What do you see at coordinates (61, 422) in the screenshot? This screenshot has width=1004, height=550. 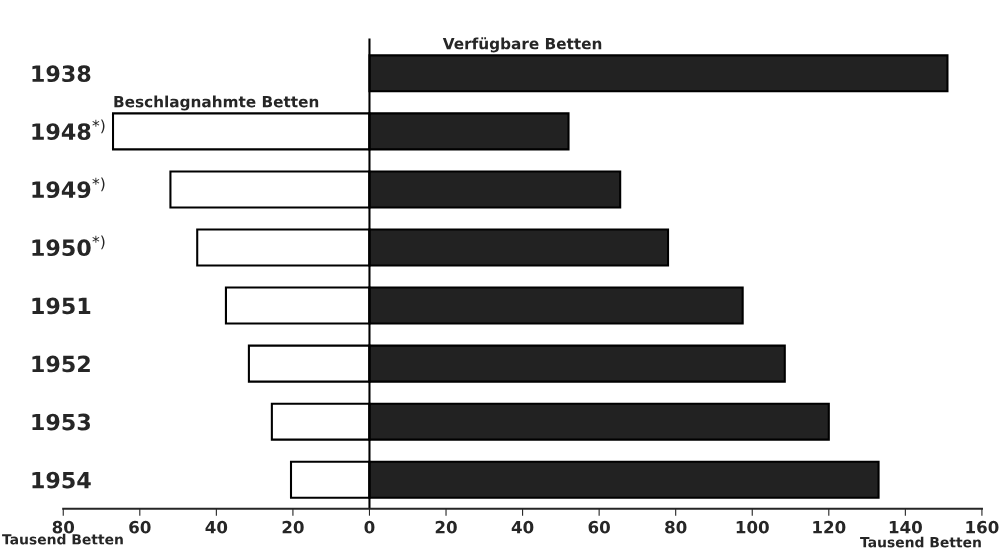 I see `y-tick-label: 1953` at bounding box center [61, 422].